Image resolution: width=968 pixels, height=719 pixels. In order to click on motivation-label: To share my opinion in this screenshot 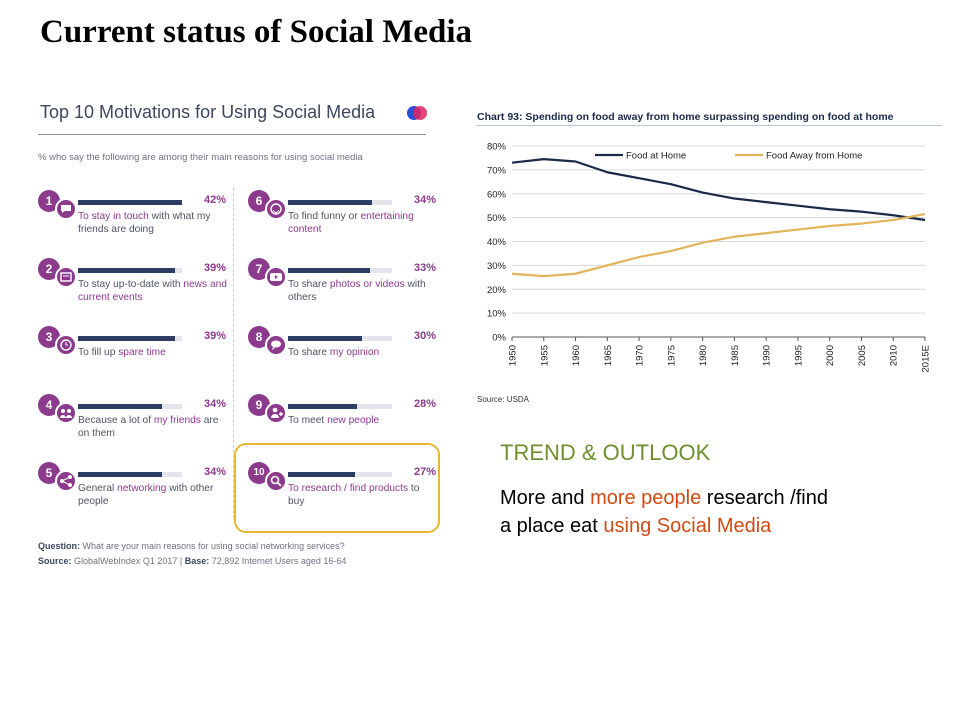, I will do `click(334, 352)`.